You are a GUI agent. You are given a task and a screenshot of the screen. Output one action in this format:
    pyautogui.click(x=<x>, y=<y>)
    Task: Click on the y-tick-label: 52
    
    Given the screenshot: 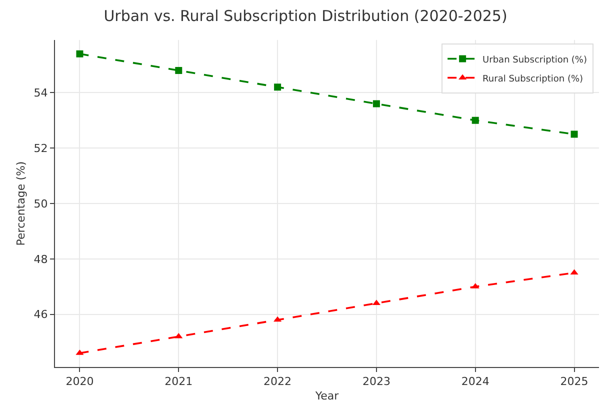 What is the action you would take?
    pyautogui.click(x=41, y=148)
    